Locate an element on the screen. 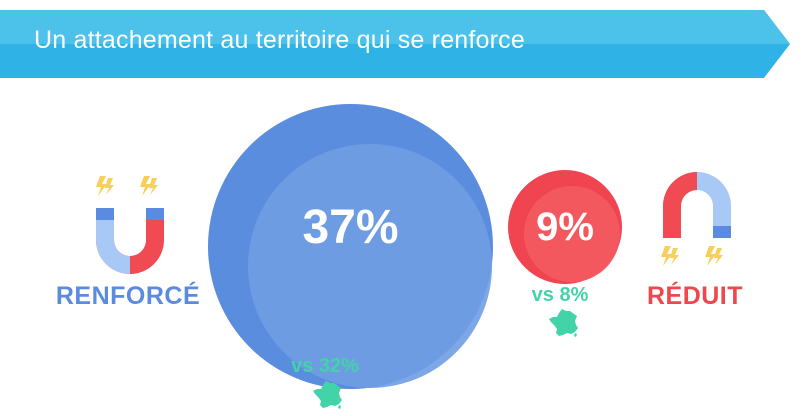 The image size is (804, 416). reduit-percent: 9% is located at coordinates (565, 227).